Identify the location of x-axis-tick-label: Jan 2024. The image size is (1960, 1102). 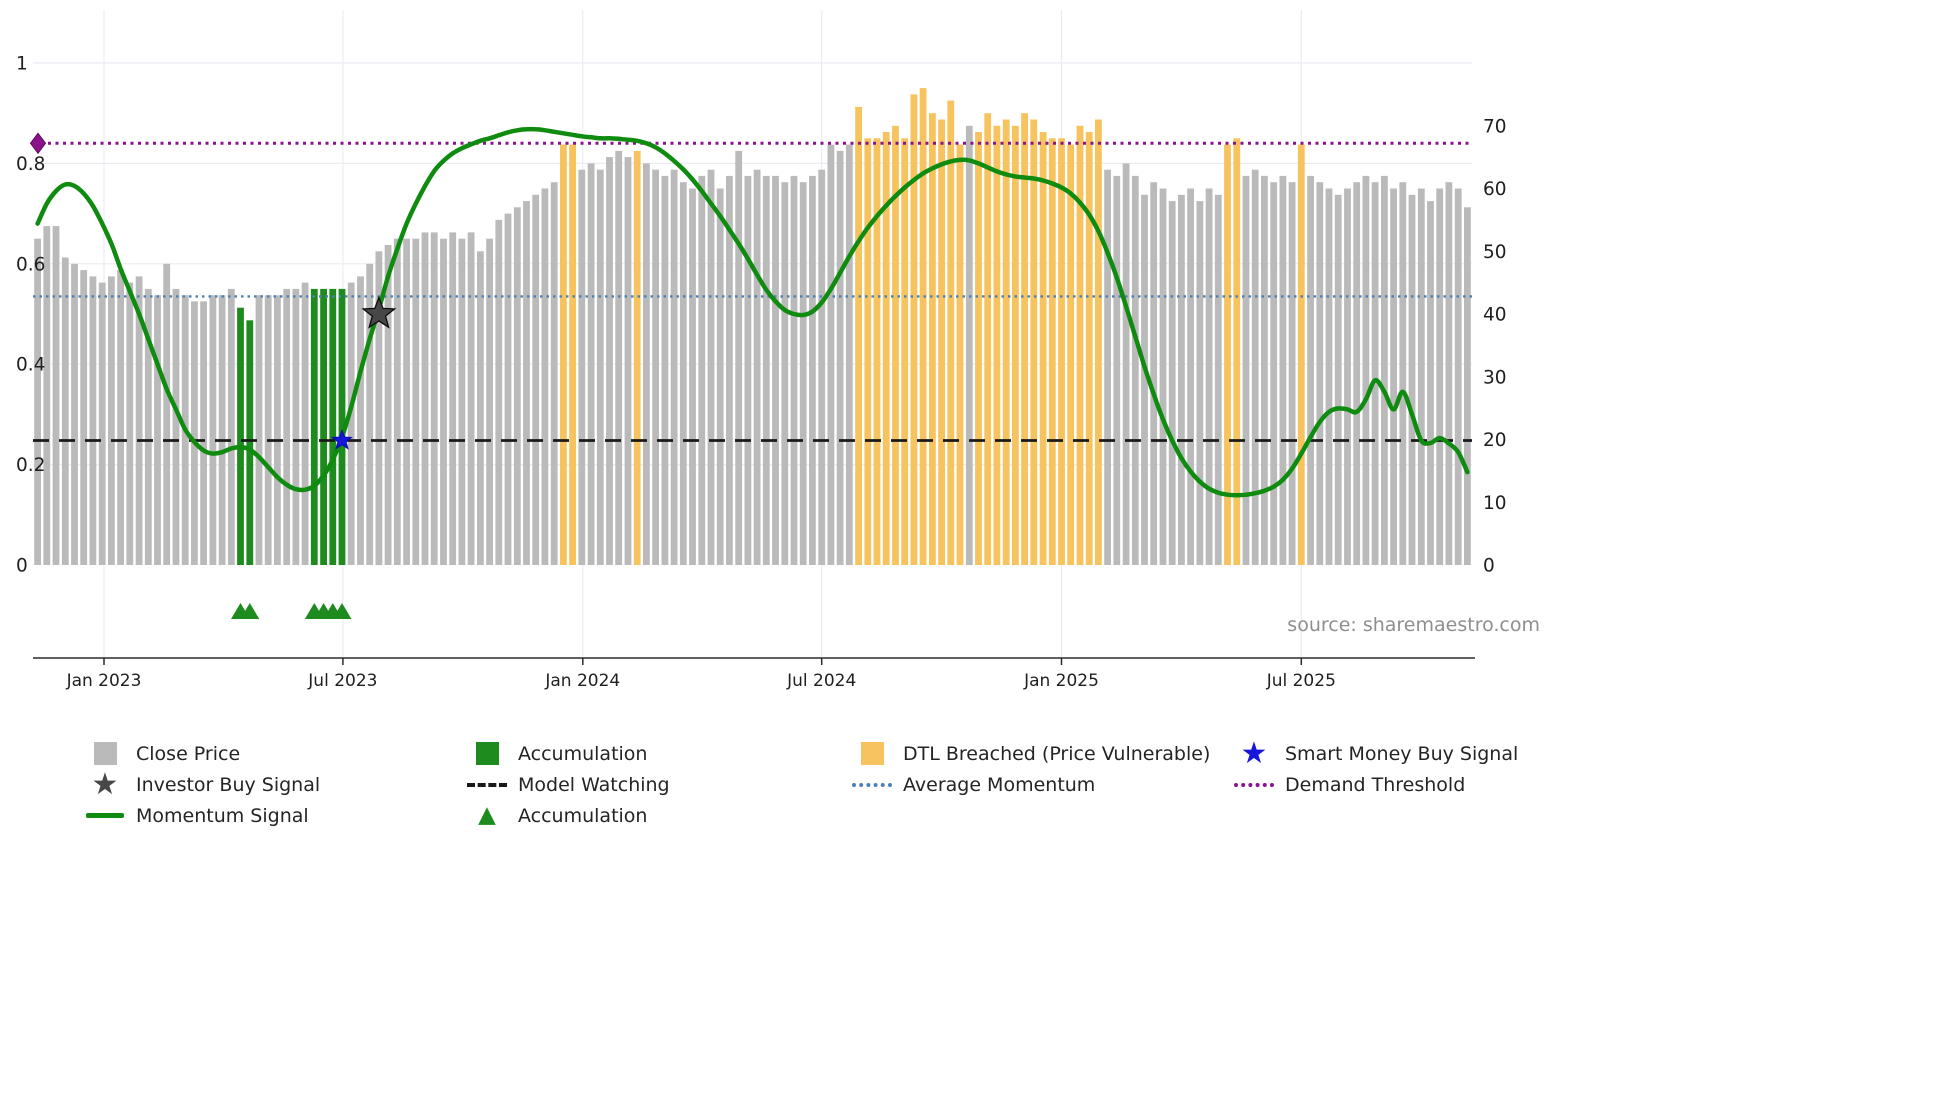
(582, 681).